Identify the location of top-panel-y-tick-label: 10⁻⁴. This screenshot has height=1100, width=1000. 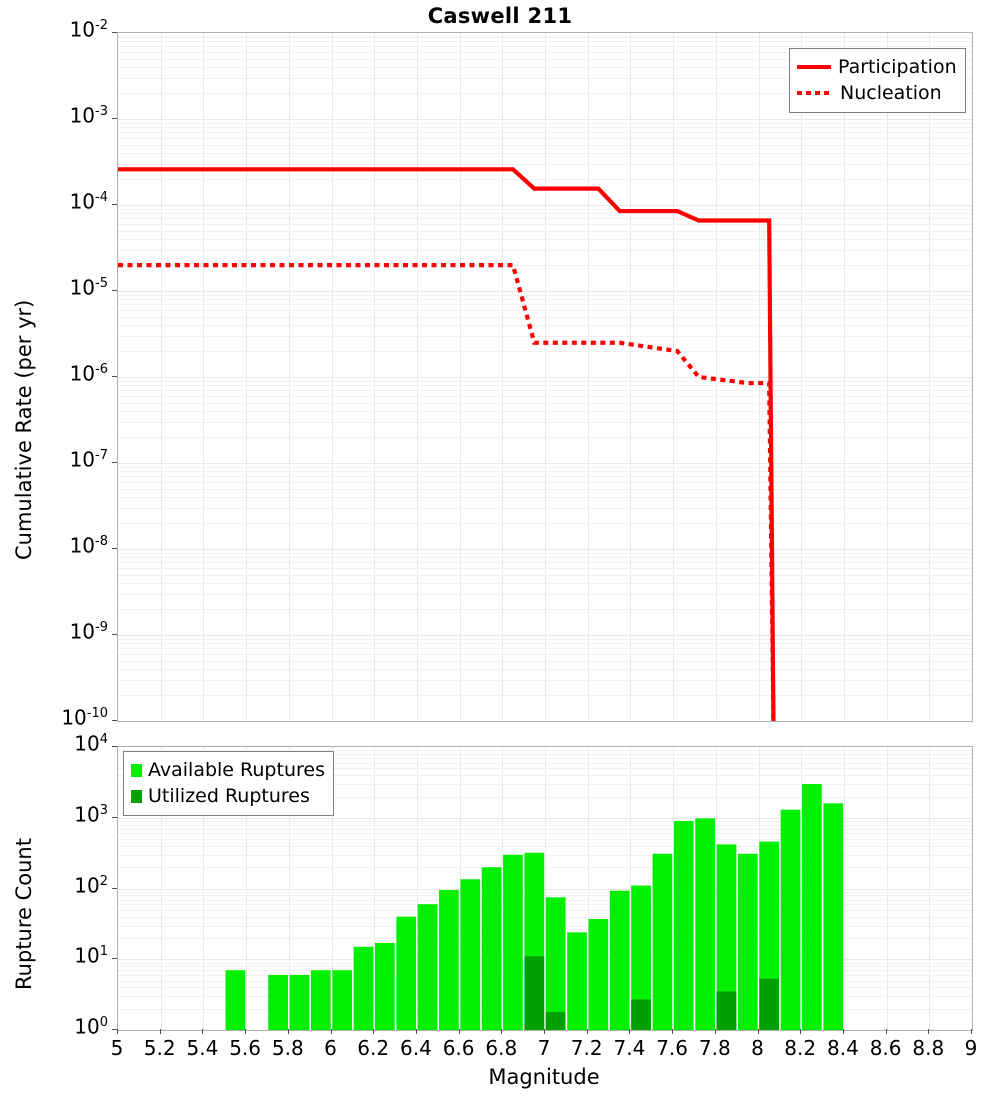
(88, 201).